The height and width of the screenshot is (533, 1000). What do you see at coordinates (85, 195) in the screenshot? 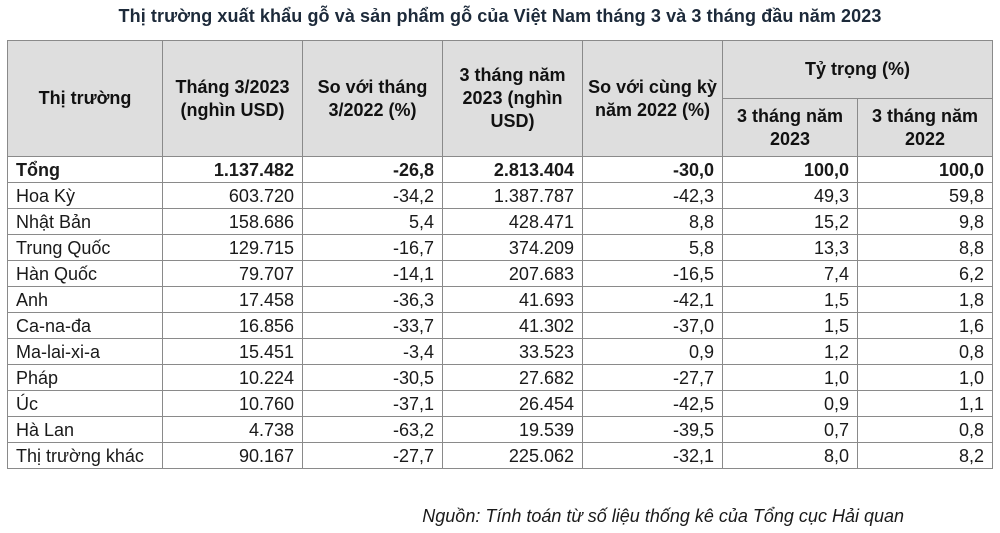
I see `cell-market: Hoa Kỳ` at bounding box center [85, 195].